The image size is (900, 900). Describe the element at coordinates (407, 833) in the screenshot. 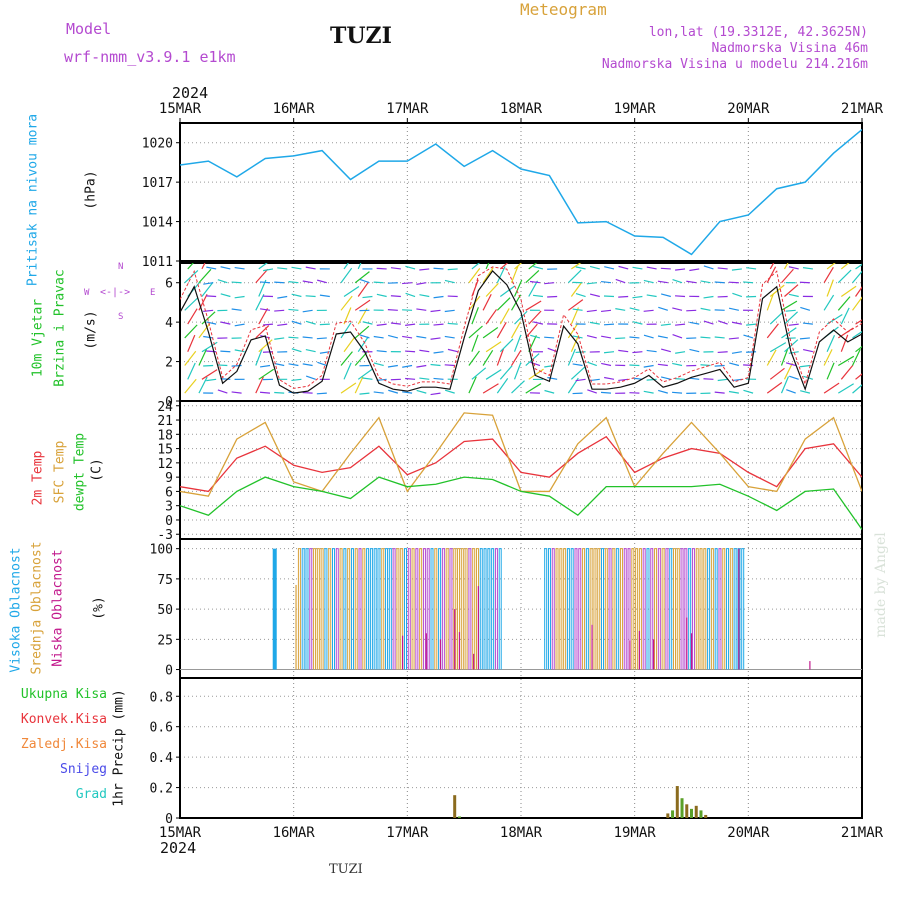

I see `date-tick-bottom: 17MAR` at that location.